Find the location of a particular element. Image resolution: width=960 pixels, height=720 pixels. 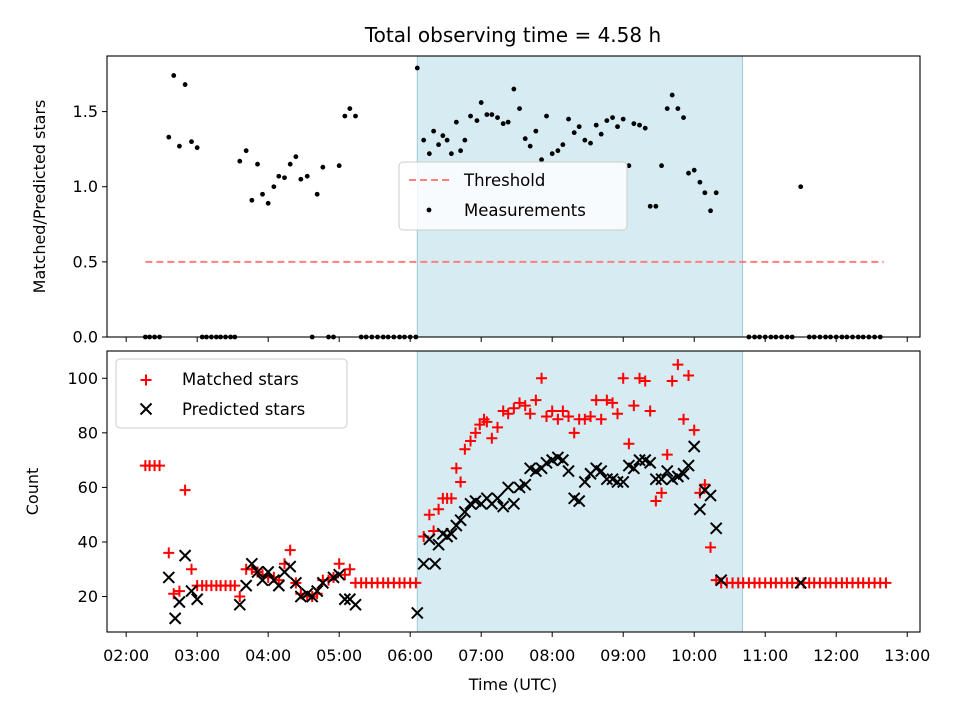

legend-measurements-label: Measurements is located at coordinates (525, 210).